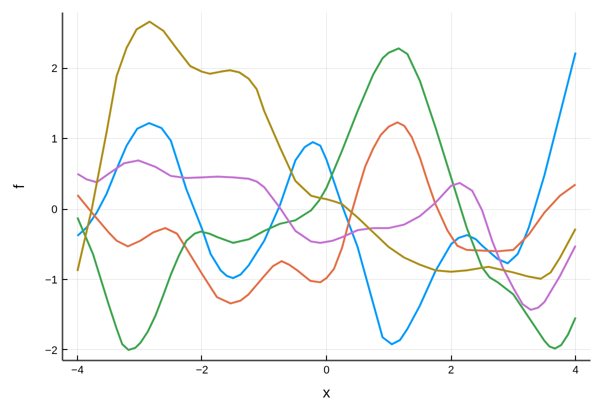  Describe the element at coordinates (19, 186) in the screenshot. I see `y-axis-title: f` at that location.